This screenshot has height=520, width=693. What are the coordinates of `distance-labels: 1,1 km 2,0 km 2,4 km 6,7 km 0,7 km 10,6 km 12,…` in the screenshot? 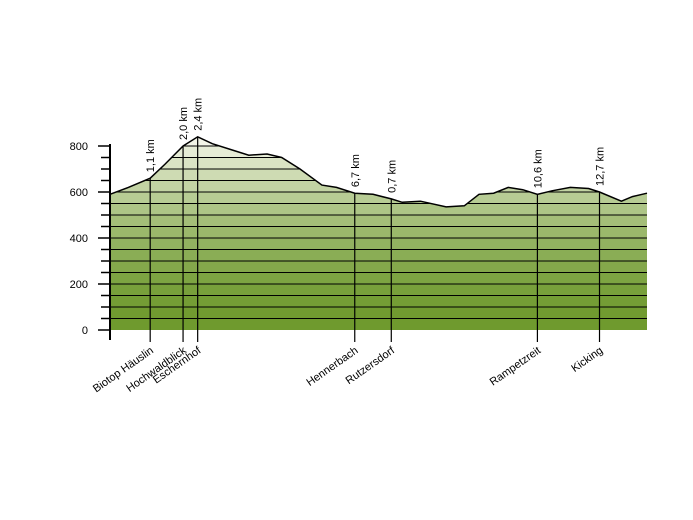 It's located at (375, 145).